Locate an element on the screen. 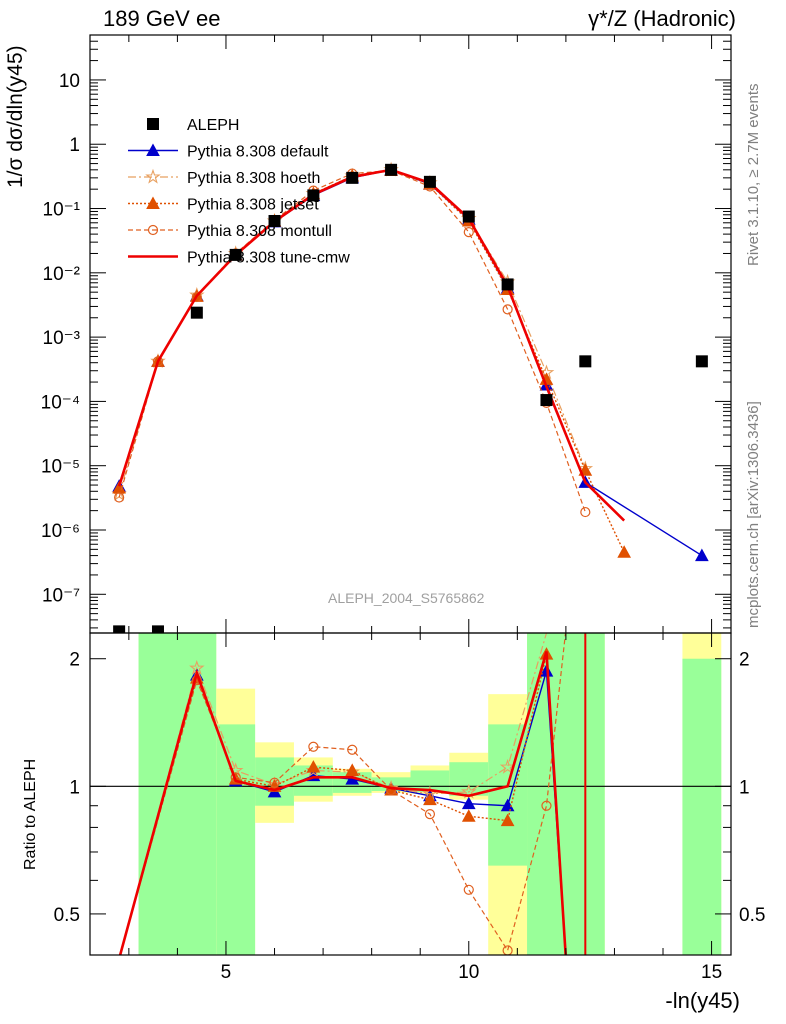  legend-label-3: Pythia 8.308 jetset is located at coordinates (253, 205).